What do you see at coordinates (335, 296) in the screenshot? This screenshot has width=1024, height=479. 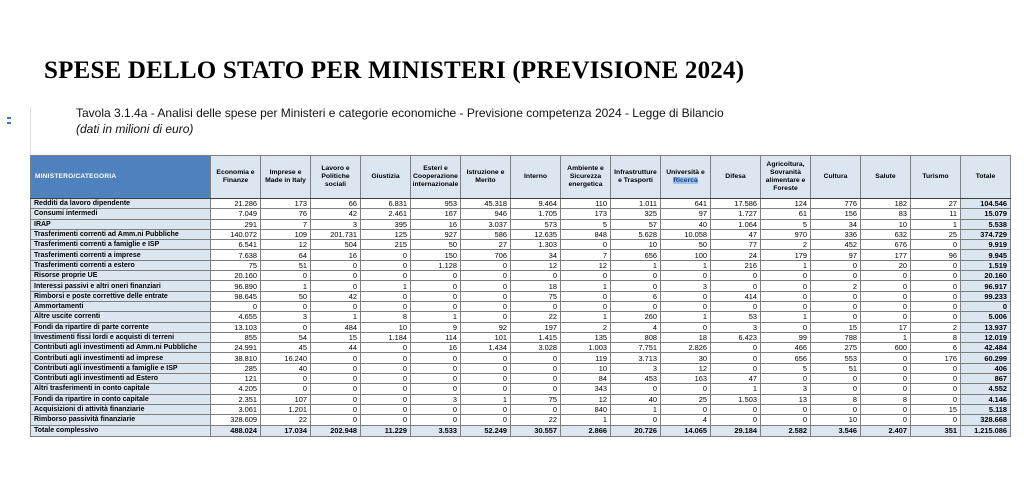 I see `cell: 42` at bounding box center [335, 296].